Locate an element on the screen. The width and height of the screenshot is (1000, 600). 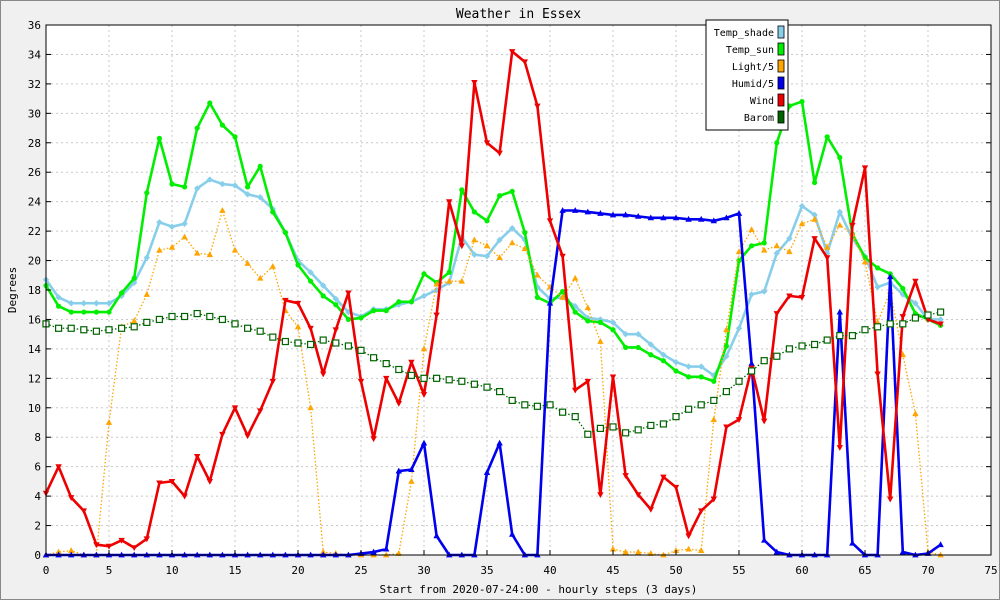
x-tick-label: 70 is located at coordinates (927, 570).